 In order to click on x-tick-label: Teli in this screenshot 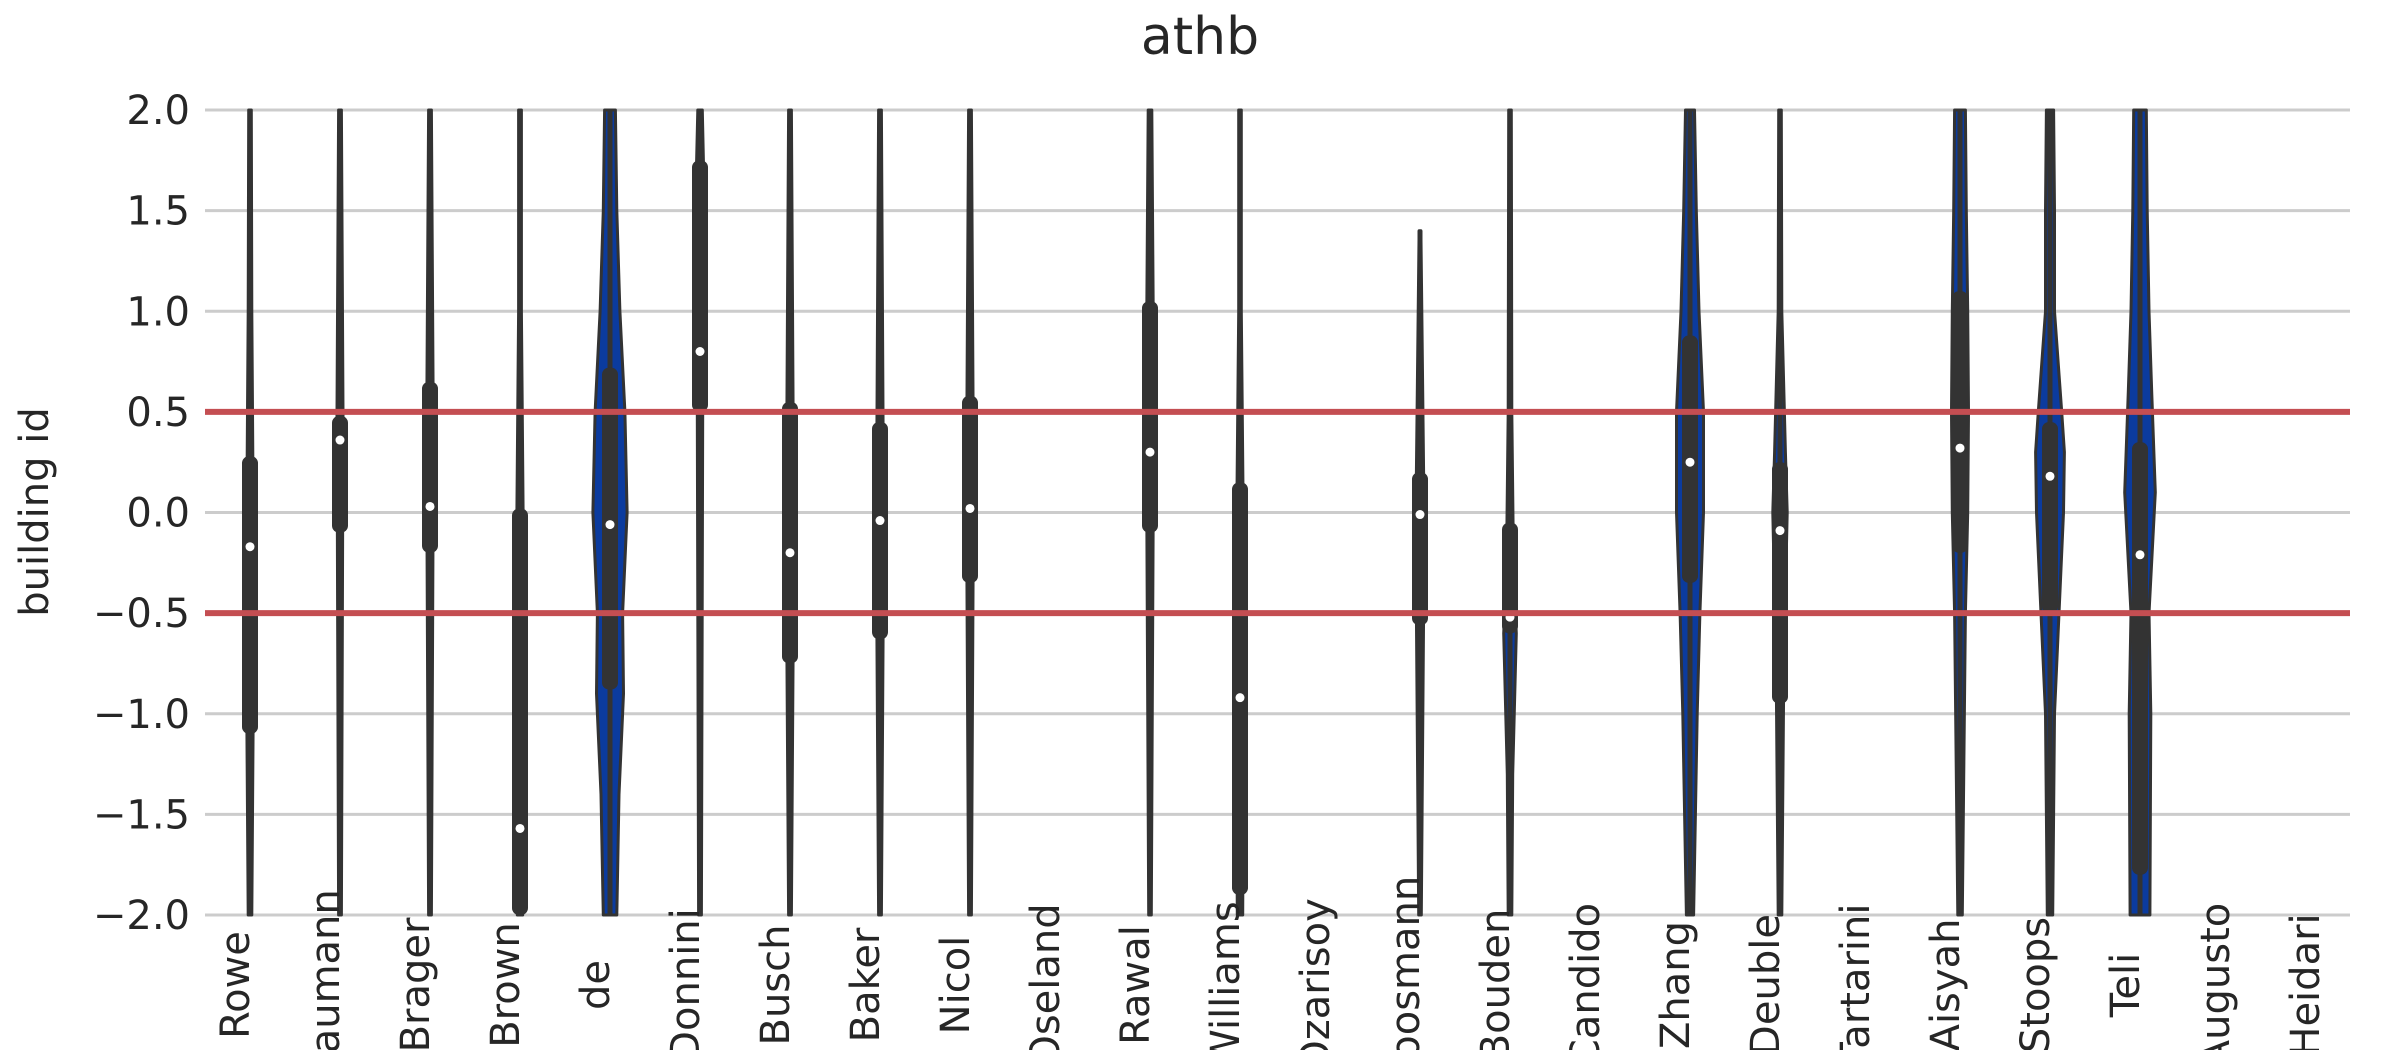, I will do `click(2126, 985)`.